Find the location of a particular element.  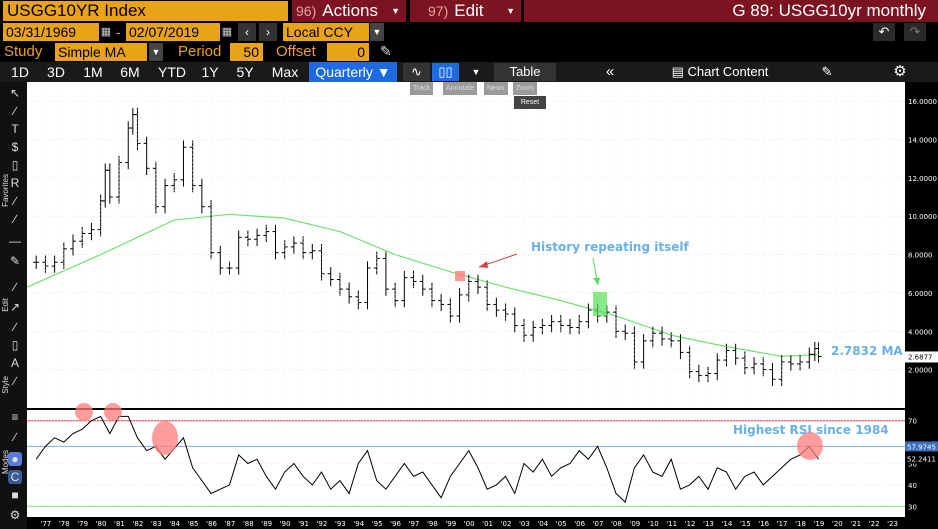

x-tick-label: '19 is located at coordinates (818, 524).